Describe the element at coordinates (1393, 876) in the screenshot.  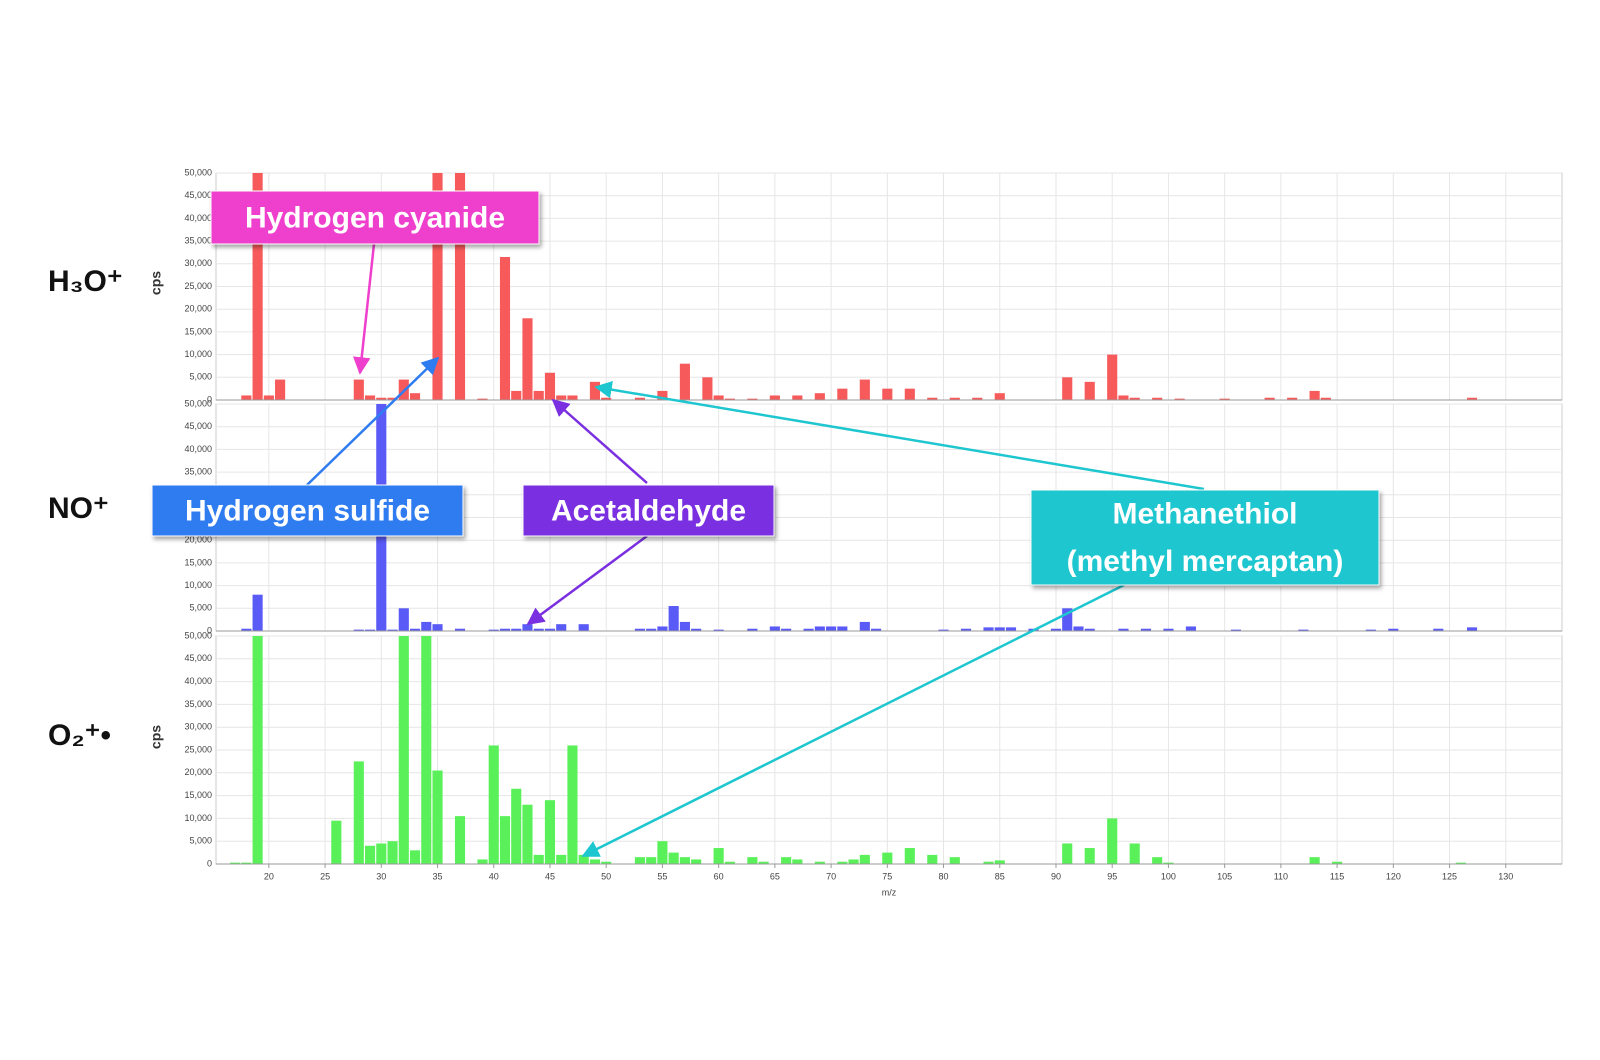
I see `x-tick-label: 120` at that location.